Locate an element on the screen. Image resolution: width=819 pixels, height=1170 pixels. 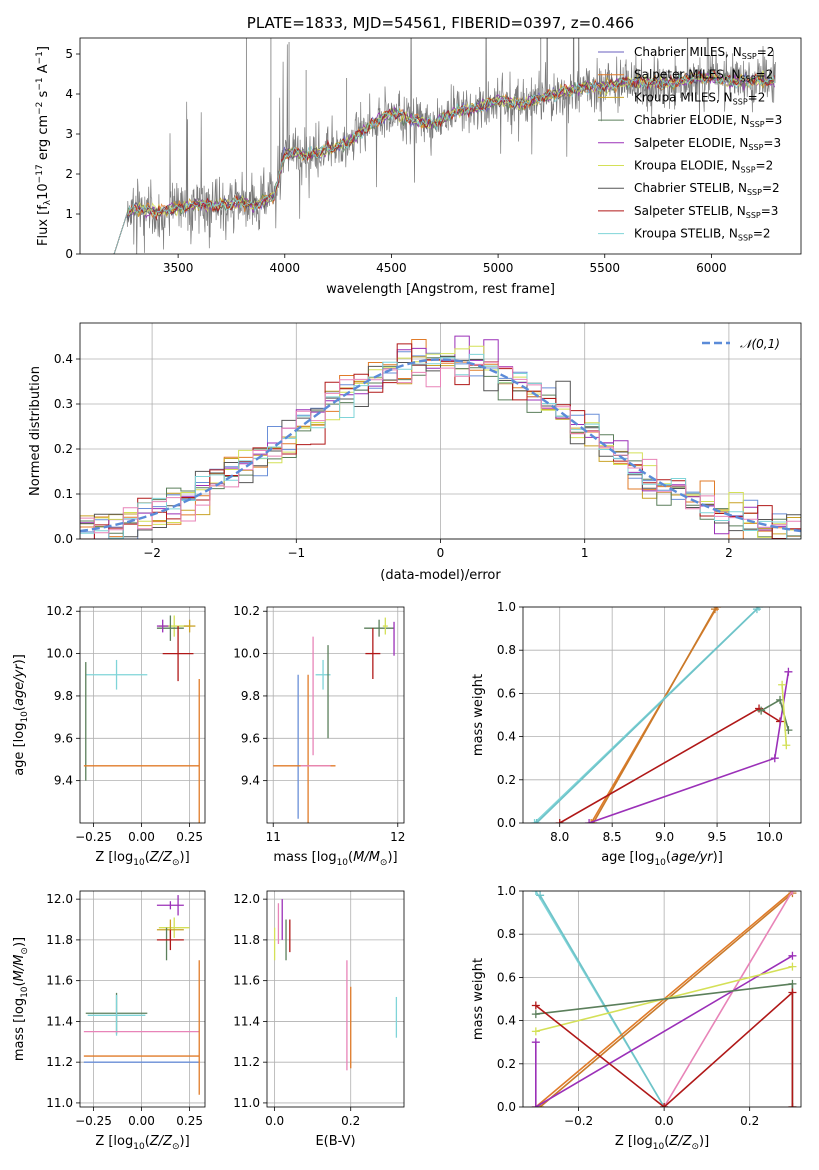
residuals-ylabel: Normed distribution is located at coordinates (35, 431).